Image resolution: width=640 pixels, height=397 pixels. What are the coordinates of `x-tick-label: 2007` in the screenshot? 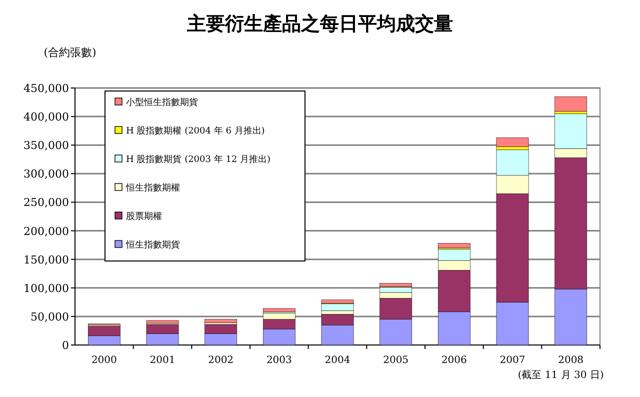 It's located at (513, 360).